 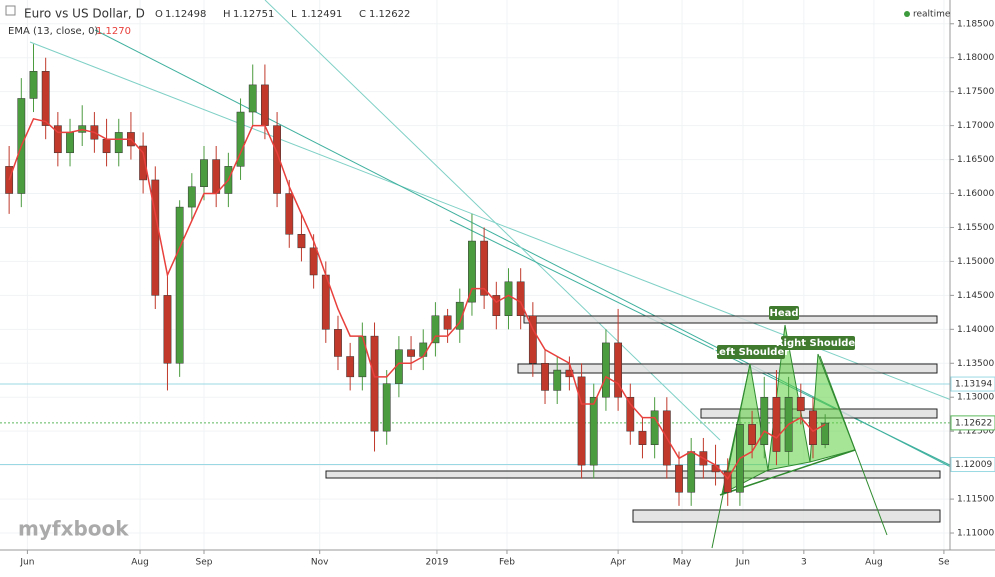 I want to click on x-tick-label: Feb, so click(x=507, y=563).